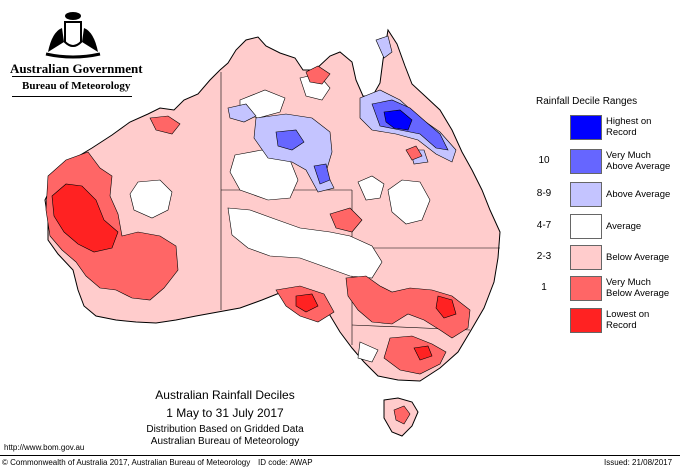 Image resolution: width=680 pixels, height=467 pixels. Describe the element at coordinates (76, 86) in the screenshot. I see `bureau-title: Bureau of Meteorology` at that location.